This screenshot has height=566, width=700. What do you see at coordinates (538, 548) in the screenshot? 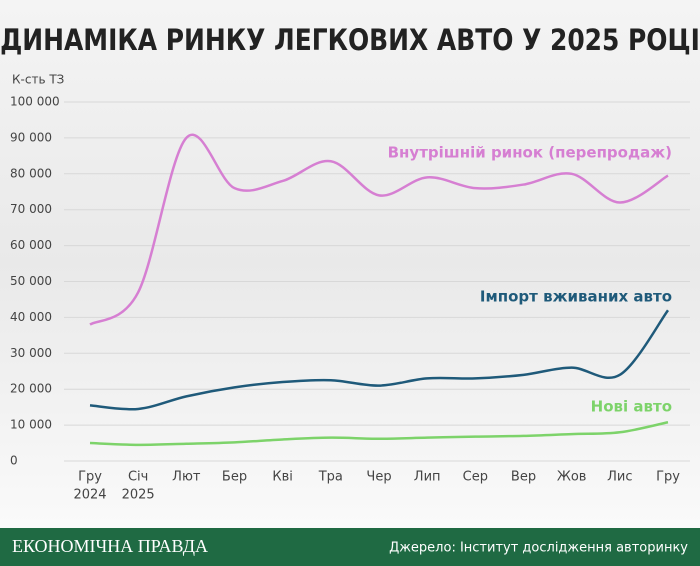
I see `source: Джерело: Інститут дослідження авторинку` at bounding box center [538, 548].